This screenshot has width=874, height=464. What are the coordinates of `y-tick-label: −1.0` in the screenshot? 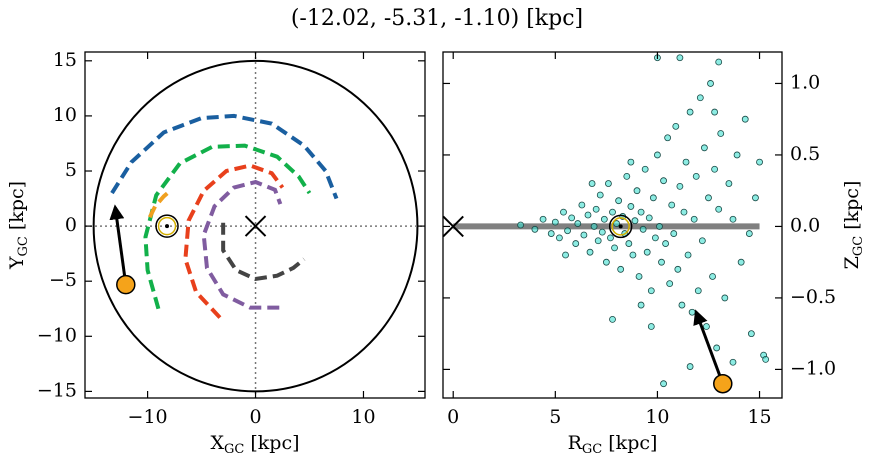 It's located at (813, 368).